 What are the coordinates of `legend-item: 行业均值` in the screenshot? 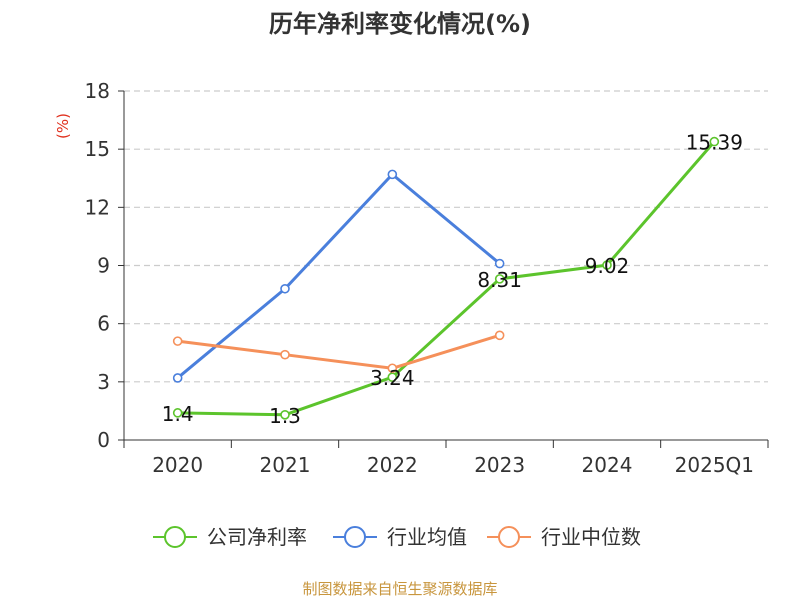 It's located at (400, 537).